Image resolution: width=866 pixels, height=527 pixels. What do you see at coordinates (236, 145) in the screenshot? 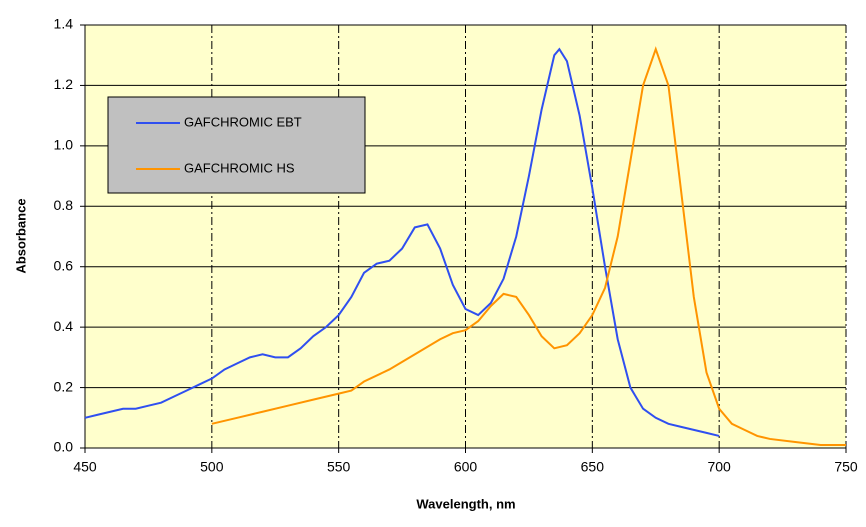
I see `legend-box` at bounding box center [236, 145].